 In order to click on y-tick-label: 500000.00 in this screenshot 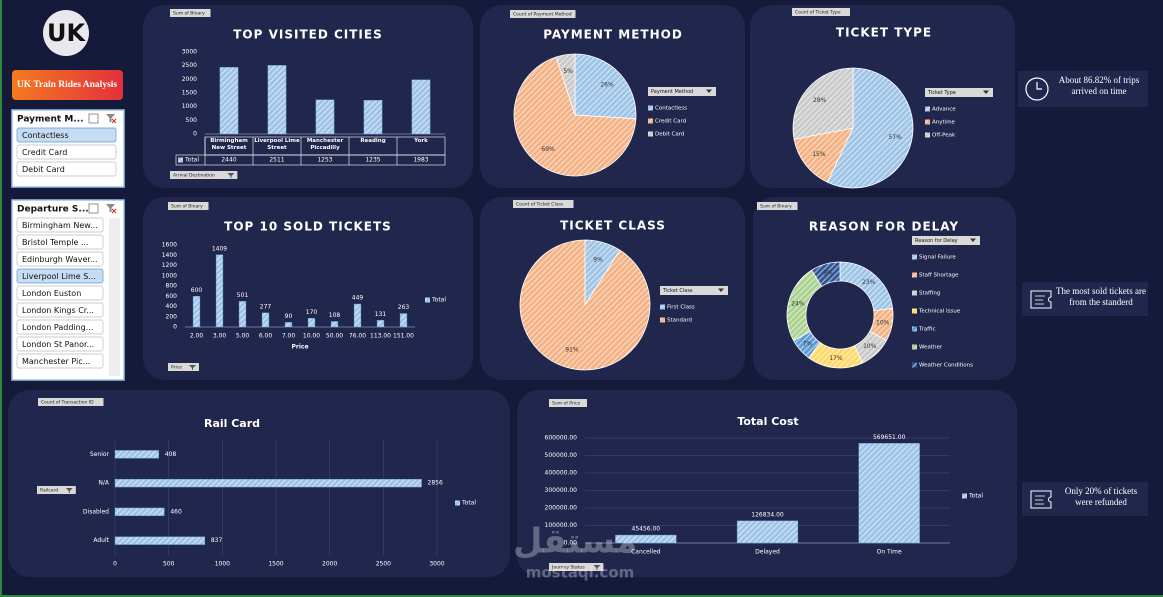, I will do `click(561, 455)`.